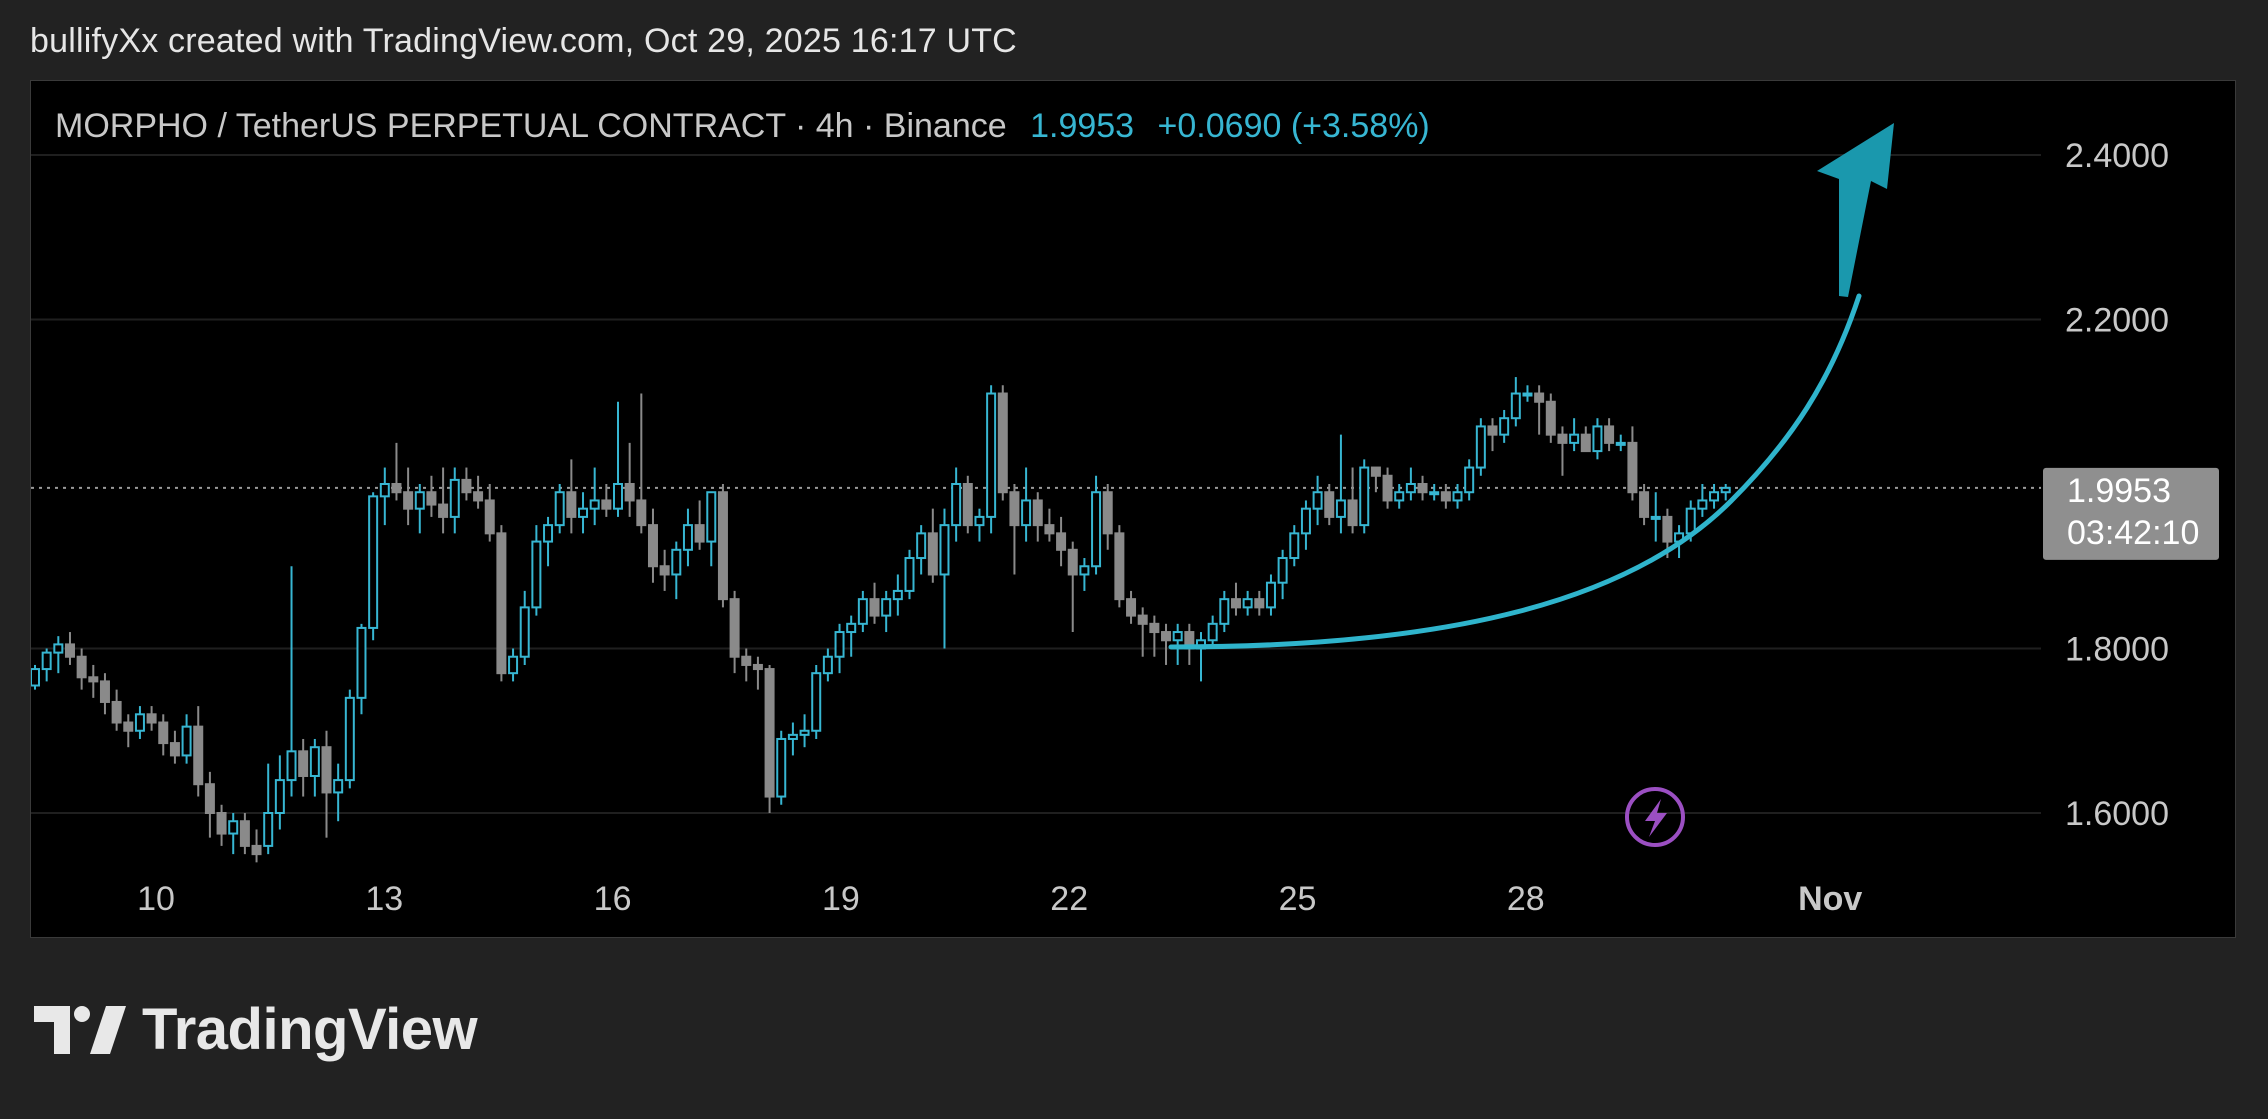 The image size is (2268, 1119). Describe the element at coordinates (2117, 650) in the screenshot. I see `price-tick-label: 1.8000` at that location.